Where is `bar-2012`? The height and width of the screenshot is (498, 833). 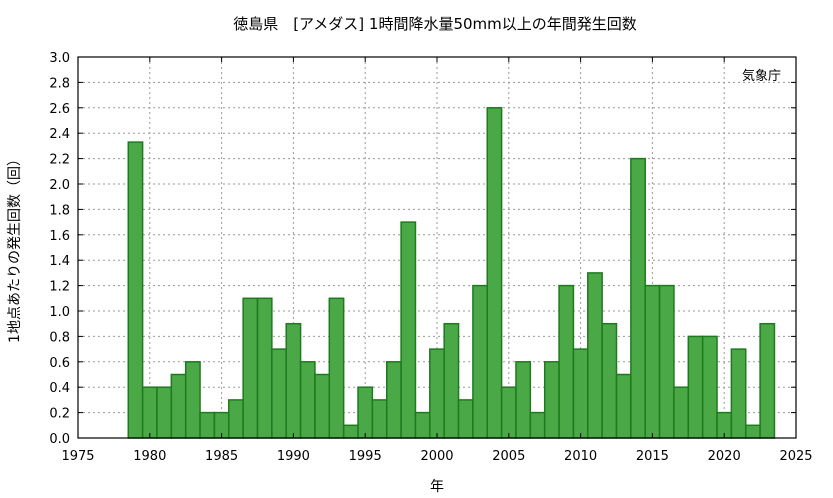 bar-2012 is located at coordinates (609, 380).